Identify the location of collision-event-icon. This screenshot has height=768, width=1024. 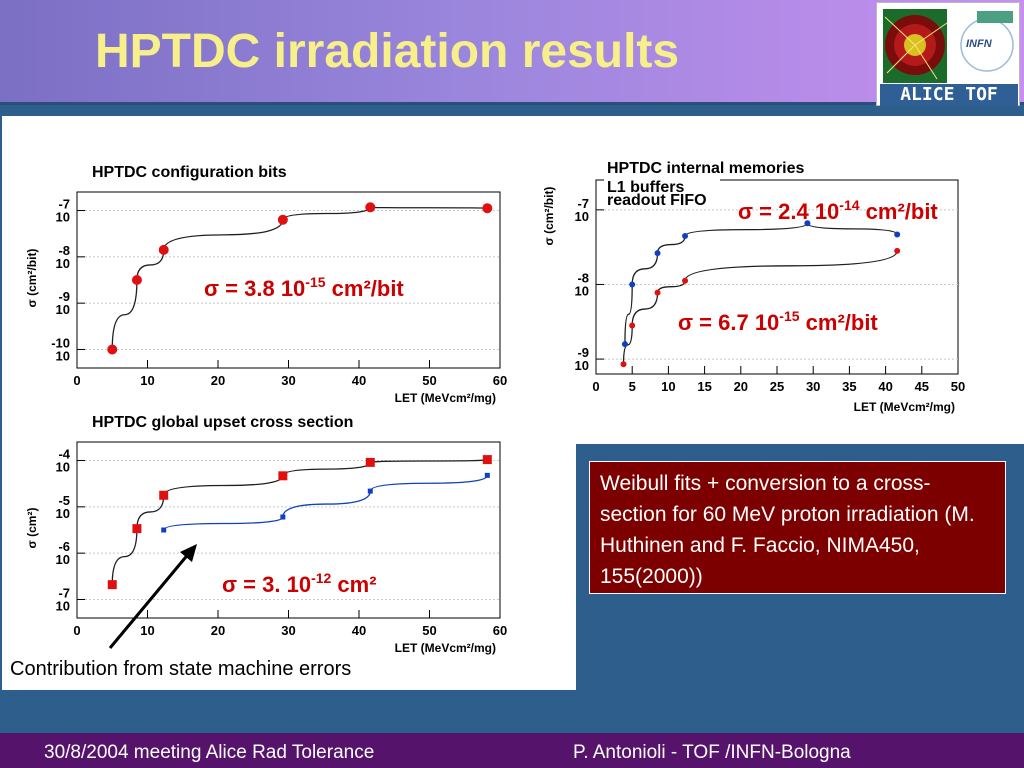
(948, 46).